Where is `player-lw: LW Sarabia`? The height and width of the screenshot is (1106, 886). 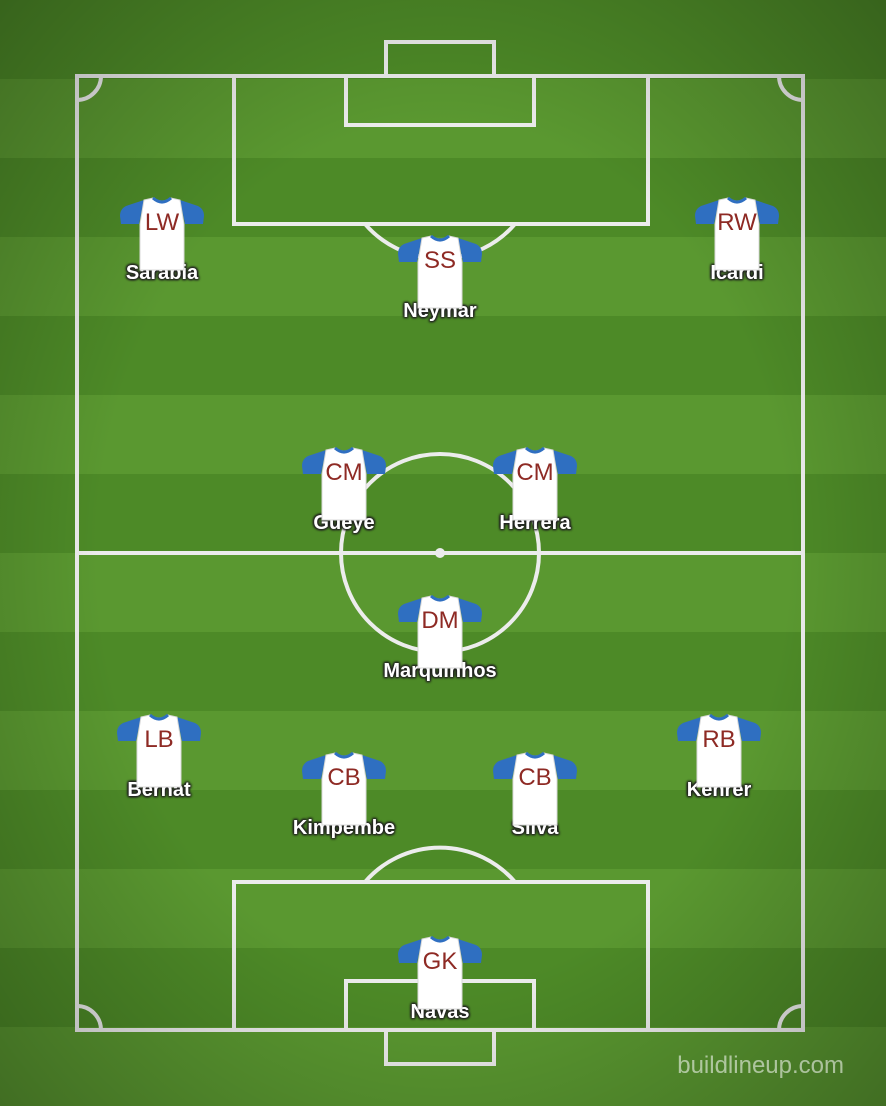 player-lw: LW Sarabia is located at coordinates (162, 233).